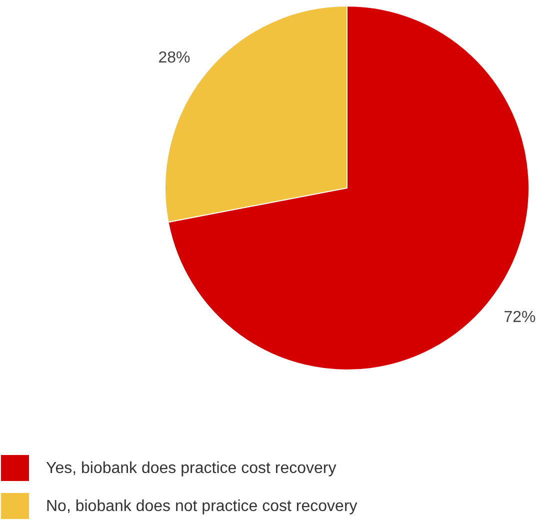 Image resolution: width=540 pixels, height=527 pixels. What do you see at coordinates (202, 507) in the screenshot?
I see `legend-label: No, biobank does not practice cost recovery` at bounding box center [202, 507].